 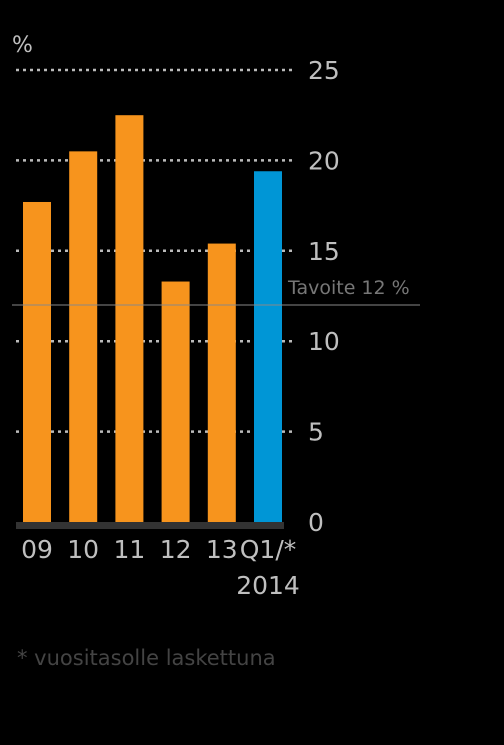 What do you see at coordinates (268, 549) in the screenshot?
I see `x-tick-label: Q1/*` at bounding box center [268, 549].